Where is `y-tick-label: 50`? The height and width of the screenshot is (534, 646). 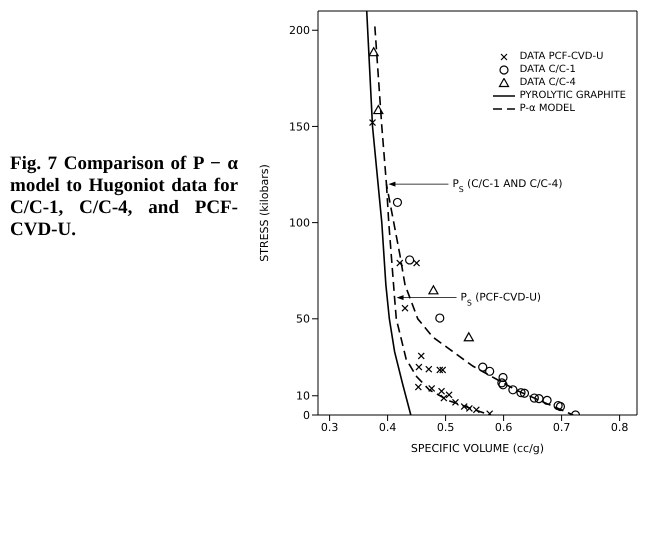 y-tick-label: 50 is located at coordinates (303, 319).